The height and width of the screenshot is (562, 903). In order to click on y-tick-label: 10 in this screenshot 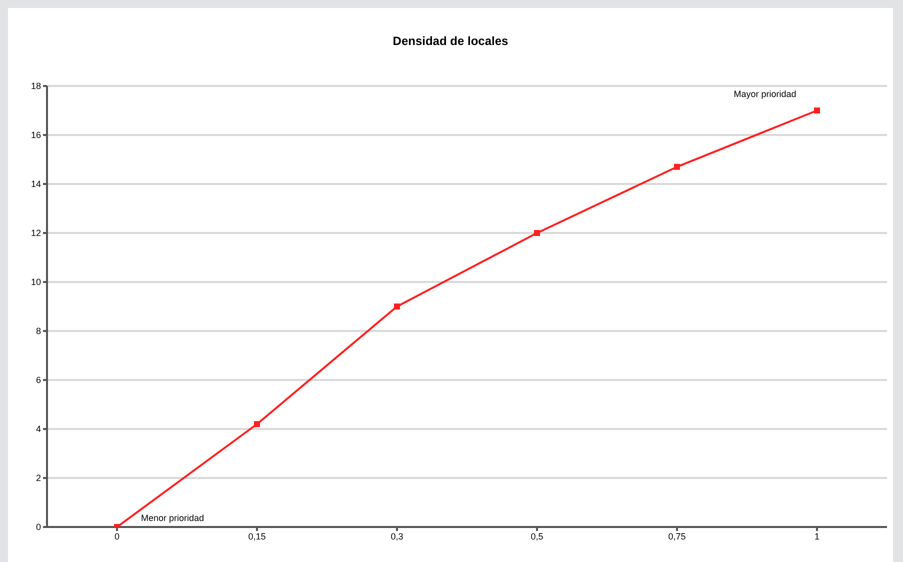, I will do `click(35, 282)`.